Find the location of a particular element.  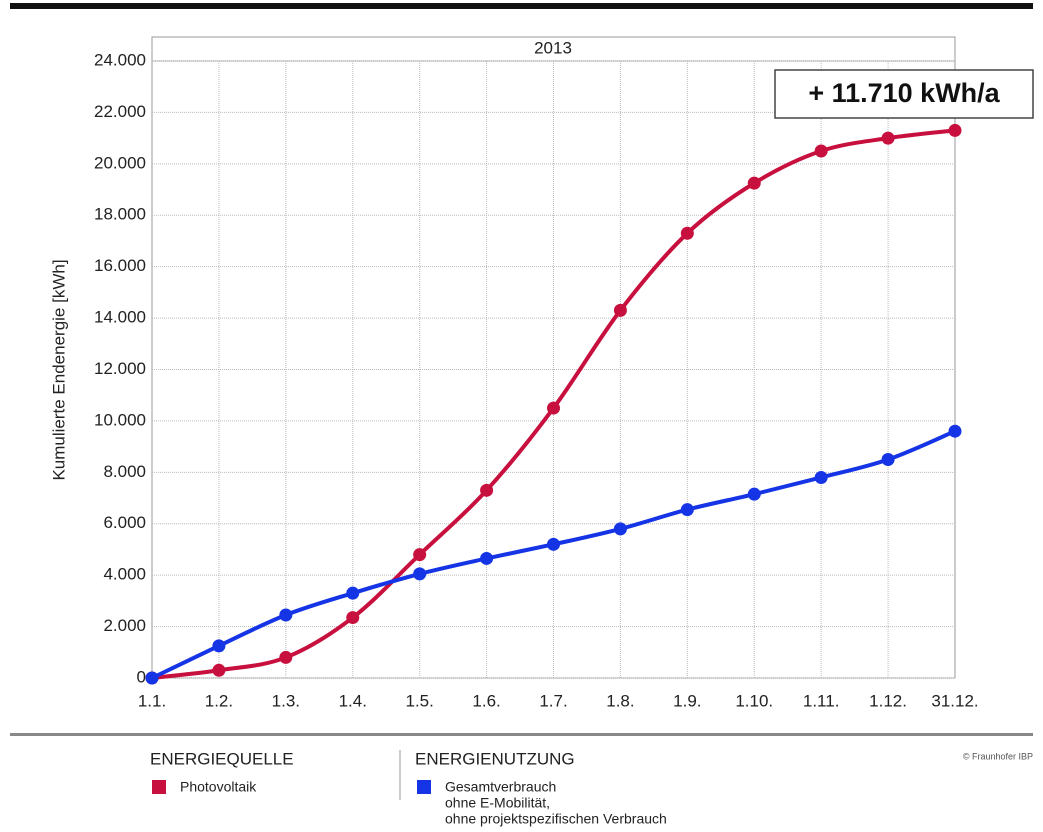

x-tick-label: 1.6. is located at coordinates (486, 700).